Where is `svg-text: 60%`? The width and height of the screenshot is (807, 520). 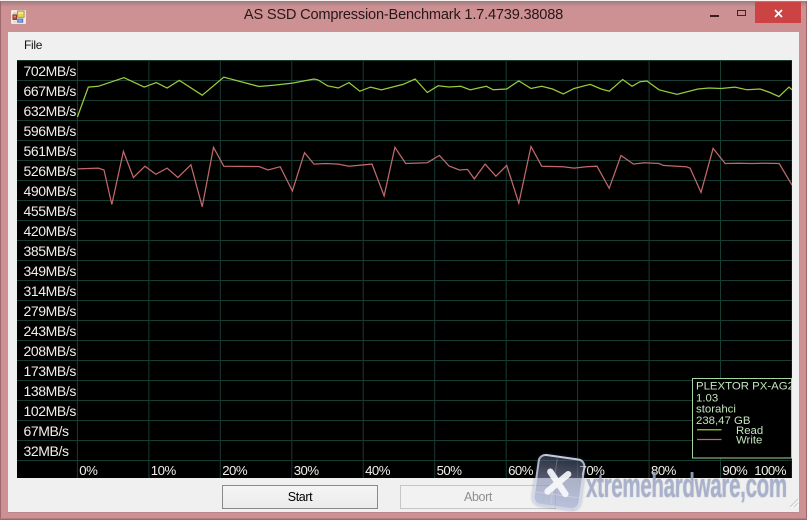 svg-text: 60% is located at coordinates (521, 470).